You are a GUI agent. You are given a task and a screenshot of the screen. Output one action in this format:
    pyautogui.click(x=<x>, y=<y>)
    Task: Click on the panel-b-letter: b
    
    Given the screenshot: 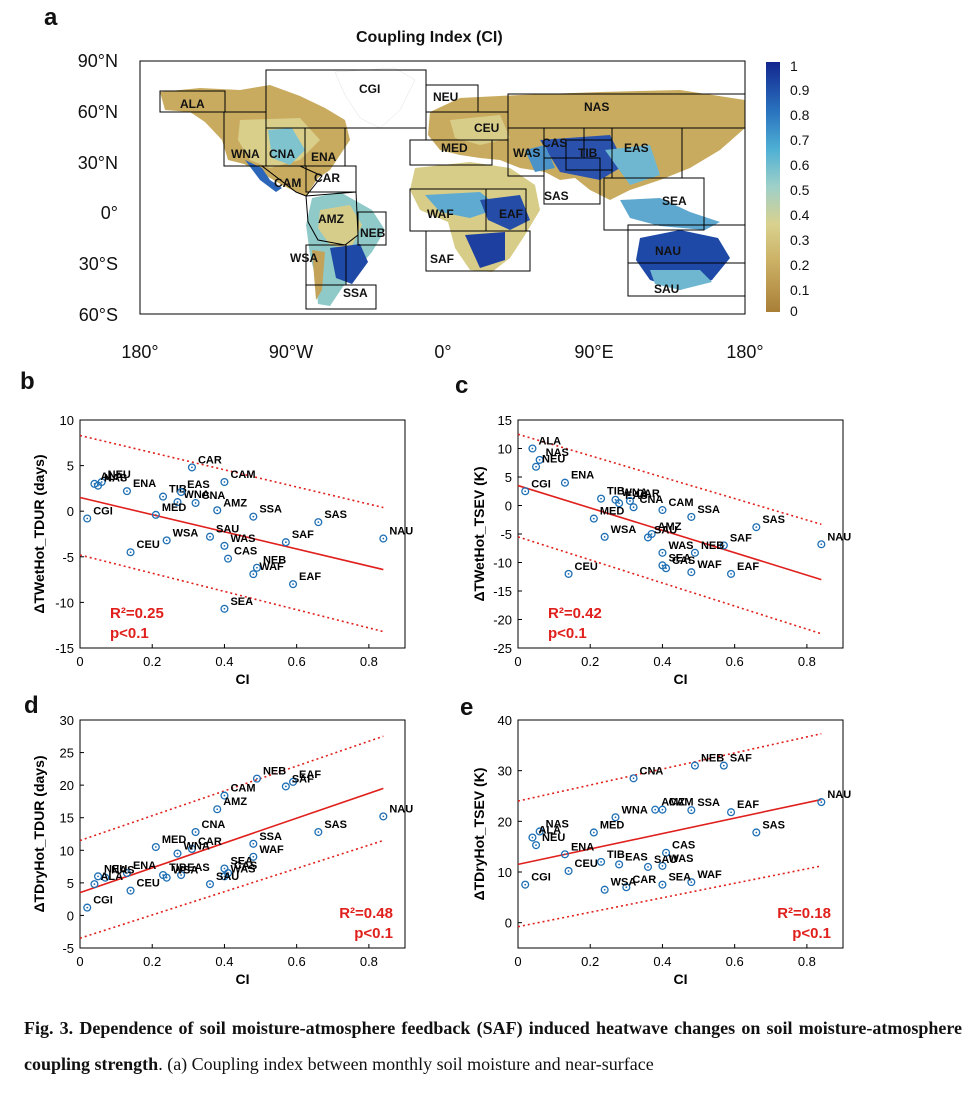 What is the action you would take?
    pyautogui.click(x=27, y=381)
    